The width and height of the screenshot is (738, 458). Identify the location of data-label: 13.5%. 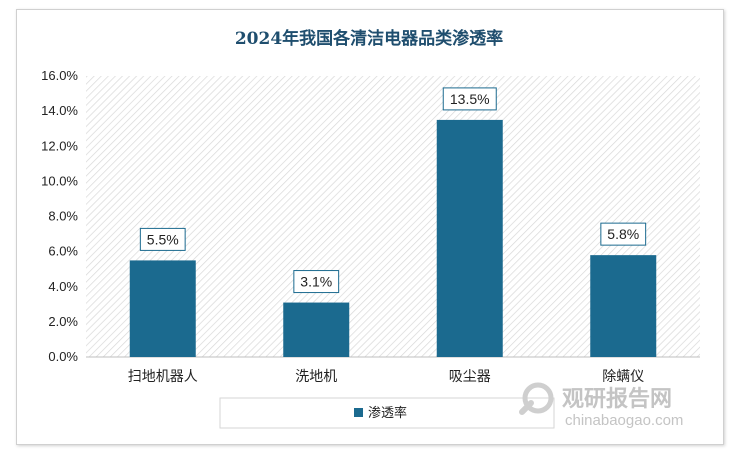
(470, 99).